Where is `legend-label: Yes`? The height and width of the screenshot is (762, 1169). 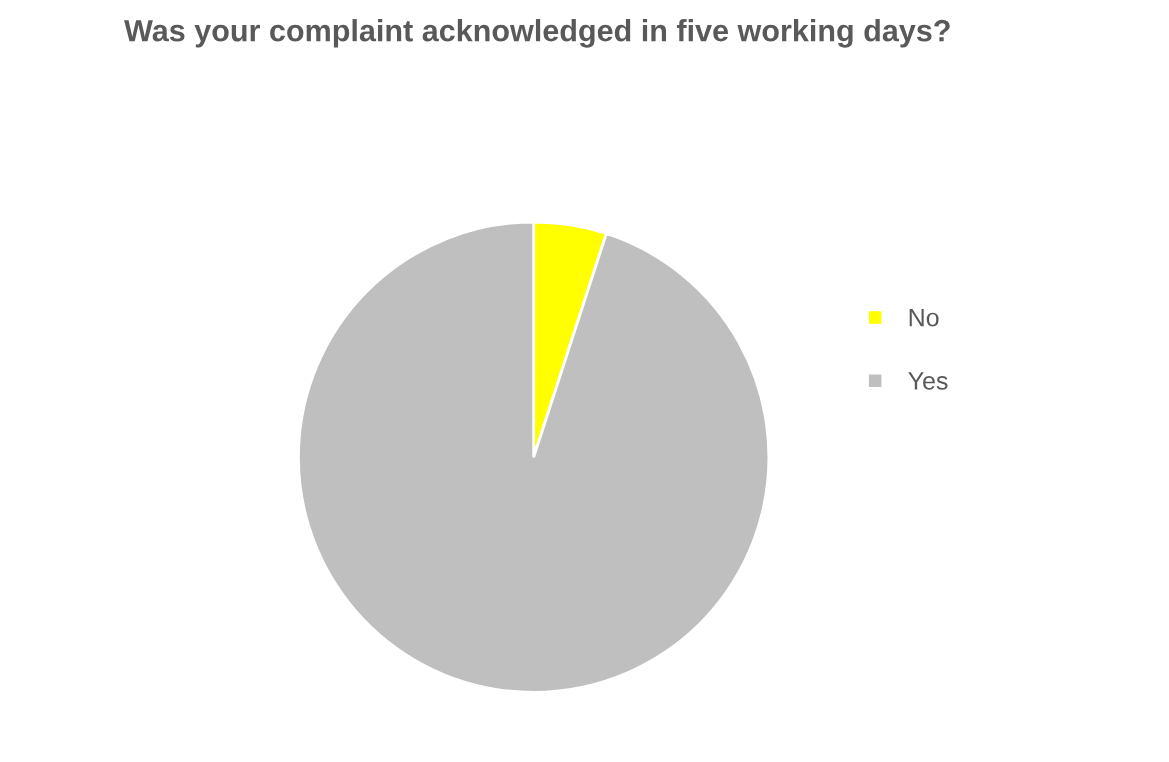
legend-label: Yes is located at coordinates (928, 381).